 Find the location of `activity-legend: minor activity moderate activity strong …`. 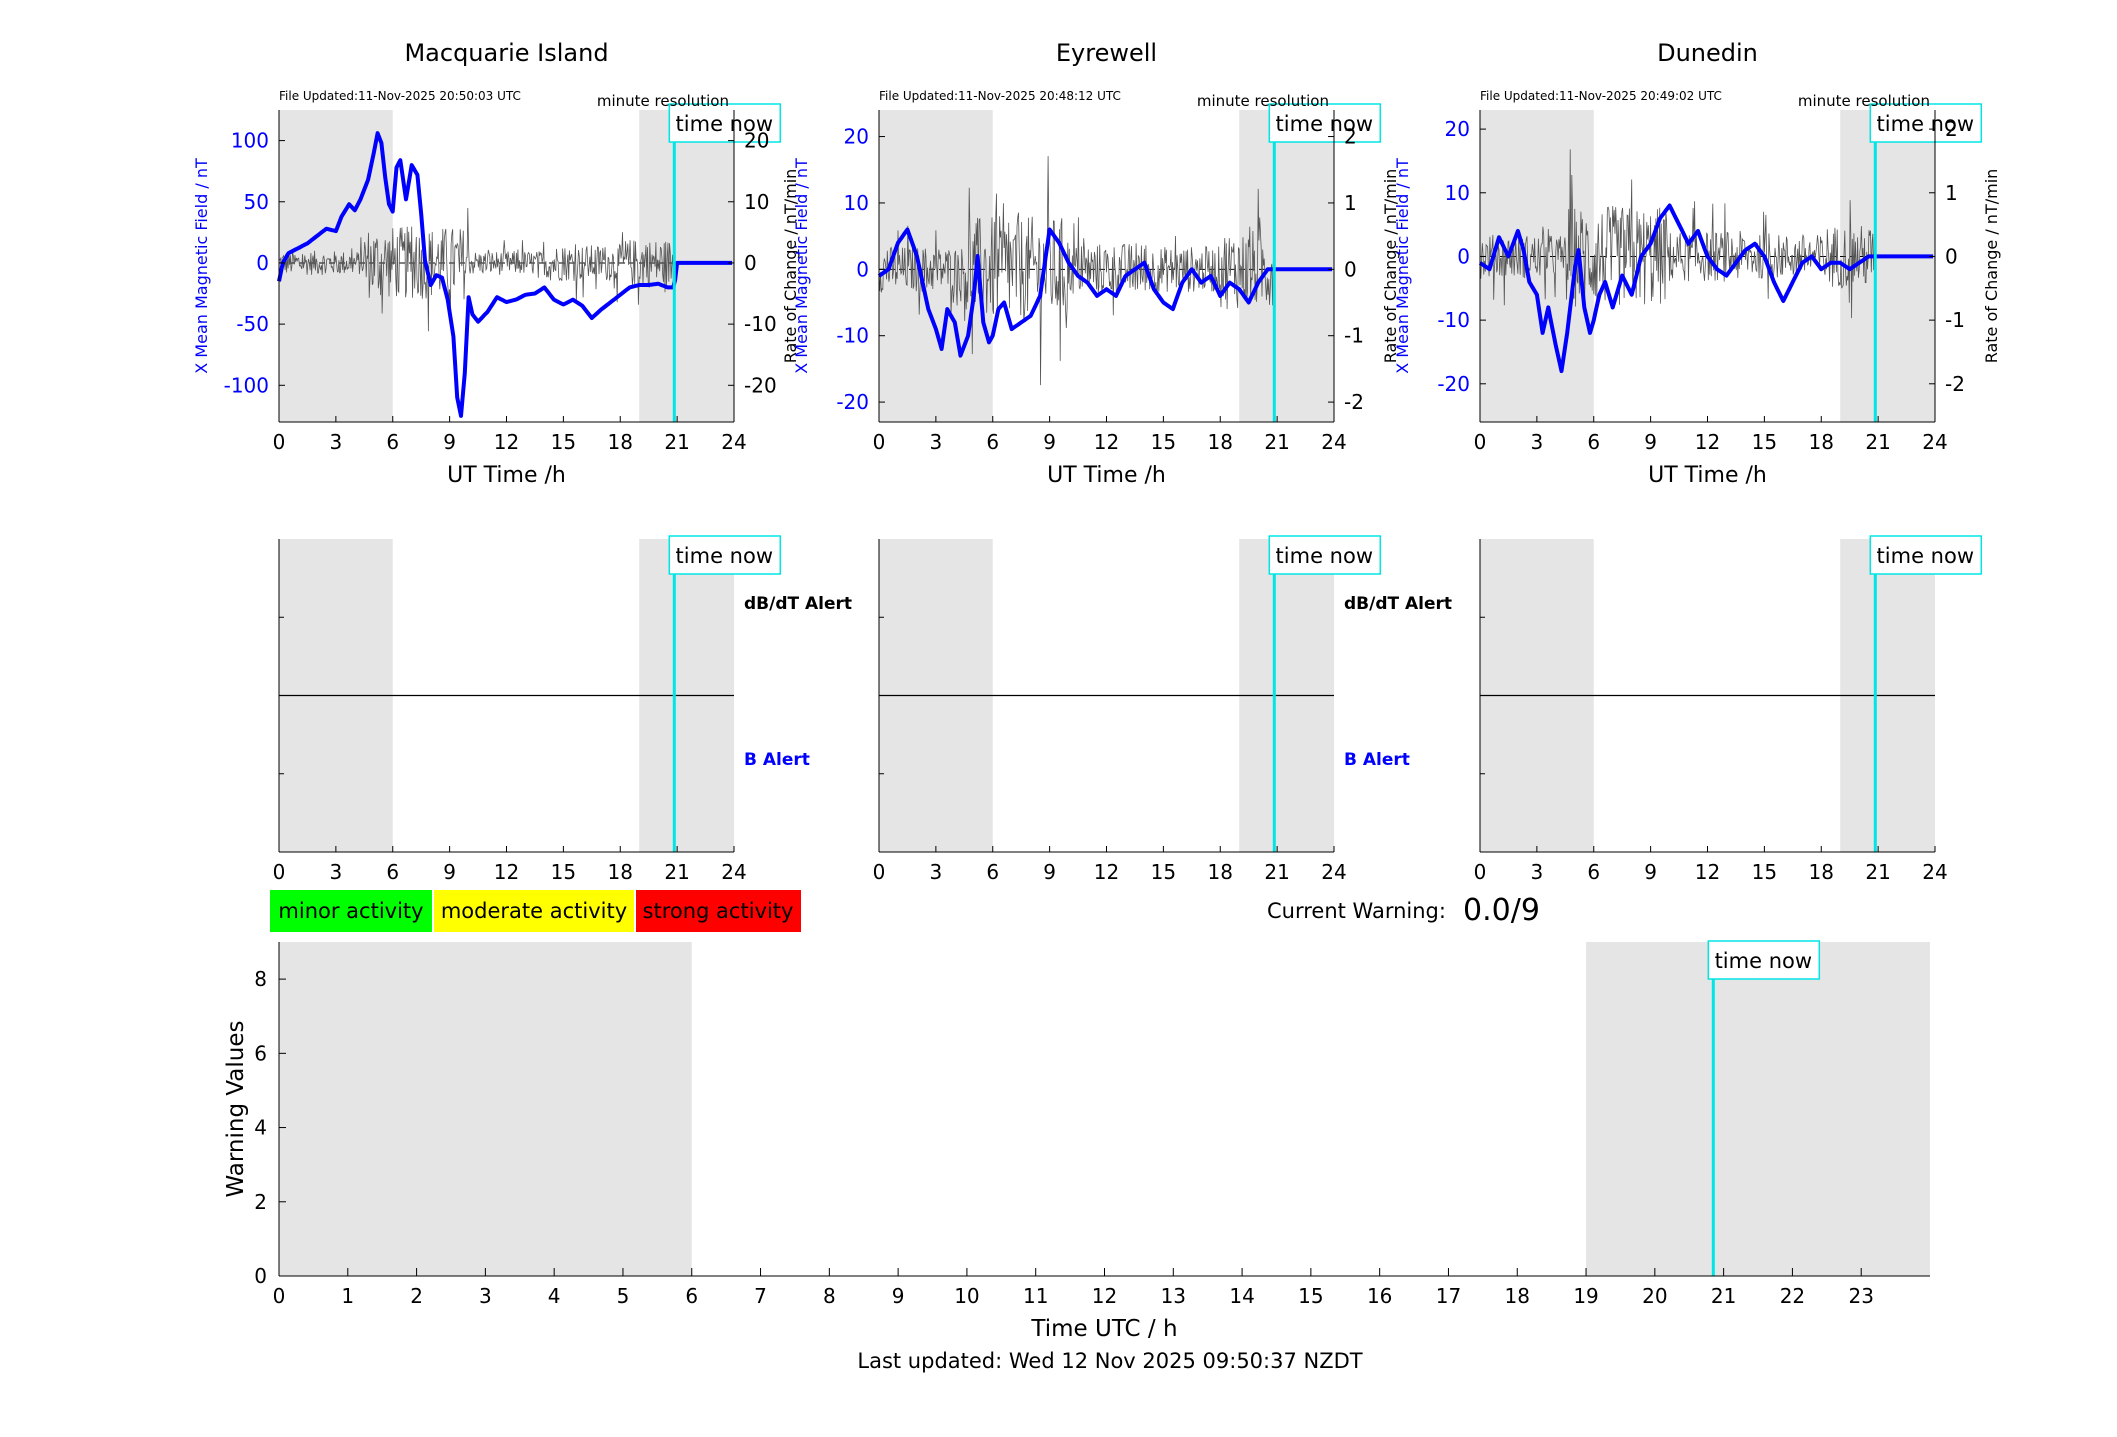

activity-legend: minor activity moderate activity strong … is located at coordinates (535, 911).